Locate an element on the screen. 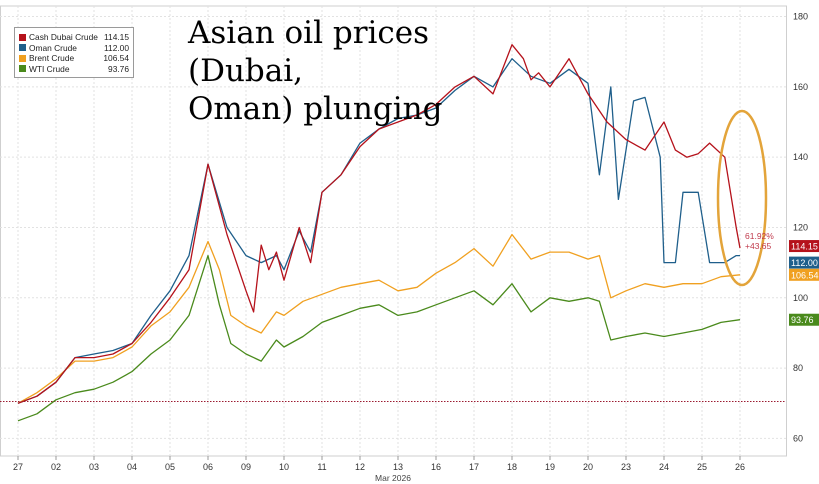 This screenshot has height=484, width=819. y-tick-label: 100 is located at coordinates (800, 298).